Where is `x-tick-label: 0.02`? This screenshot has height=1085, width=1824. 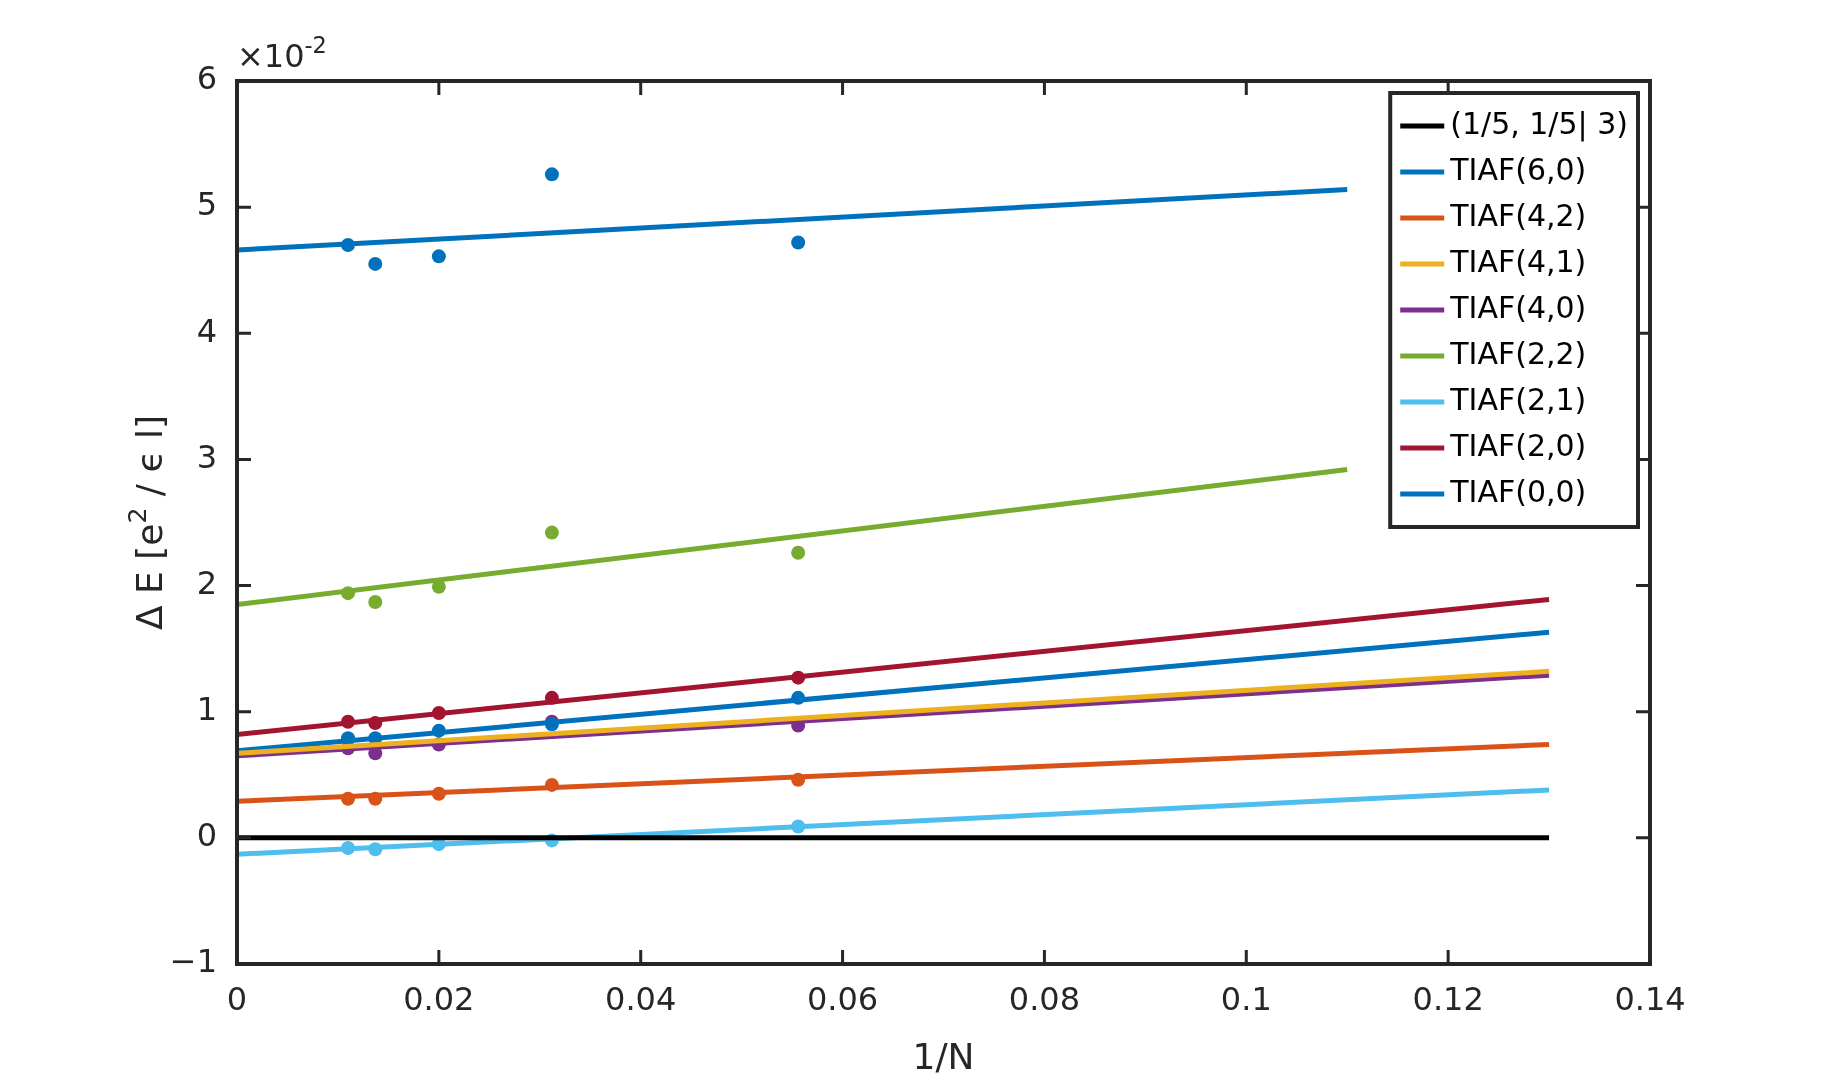
x-tick-label: 0.02 is located at coordinates (439, 998).